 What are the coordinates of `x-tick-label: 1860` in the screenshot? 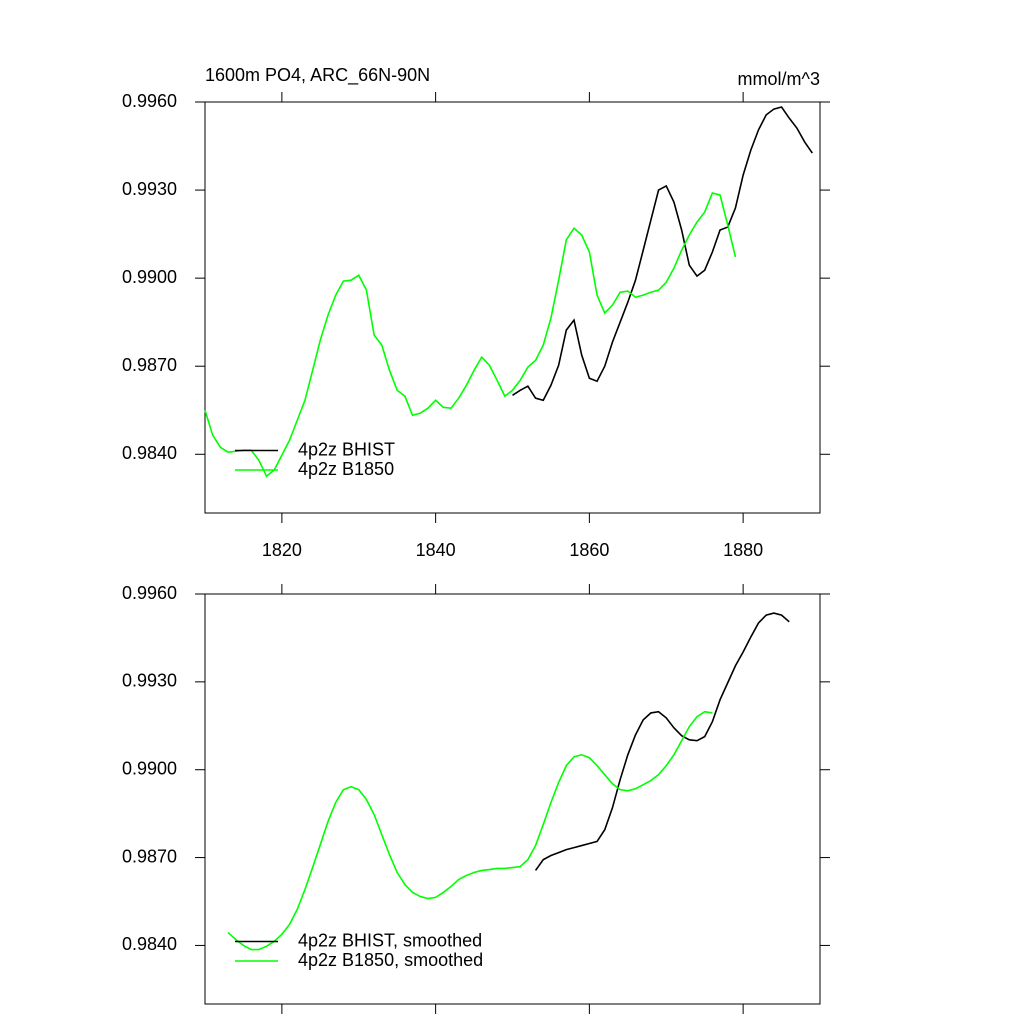 It's located at (589, 550).